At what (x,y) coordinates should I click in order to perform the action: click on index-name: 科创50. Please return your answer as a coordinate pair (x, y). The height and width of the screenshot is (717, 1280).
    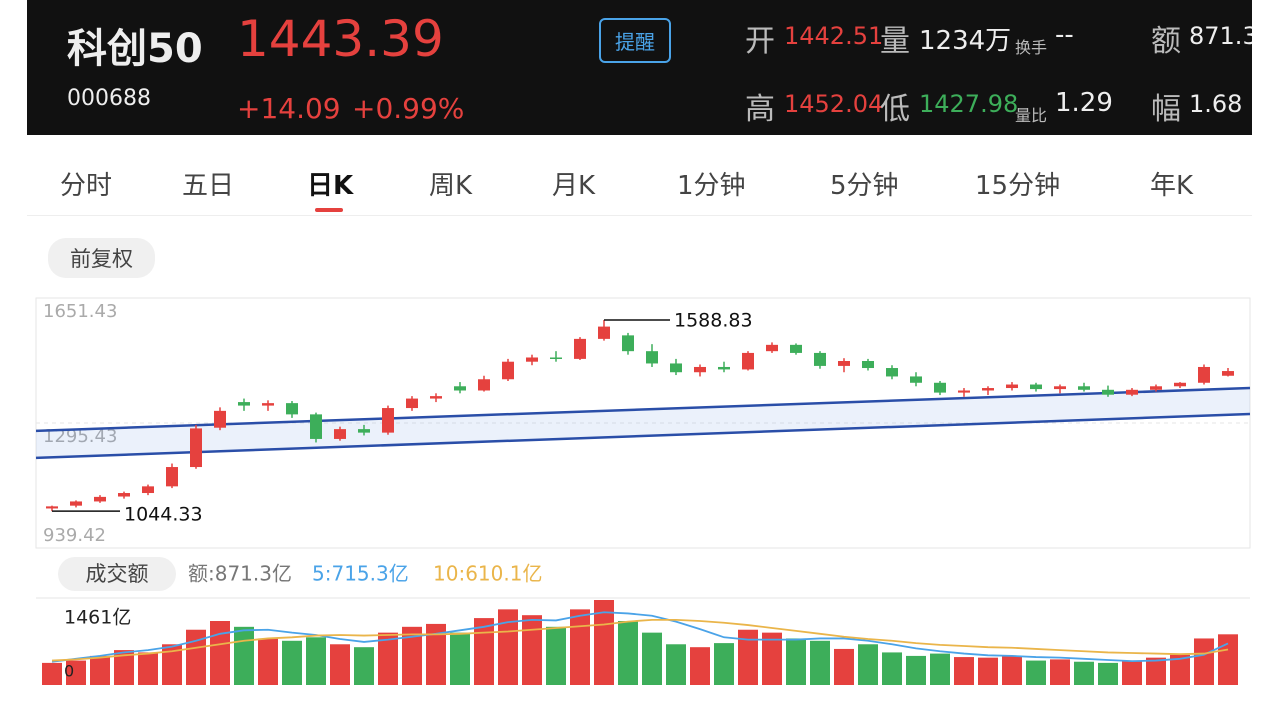
    Looking at the image, I should click on (135, 49).